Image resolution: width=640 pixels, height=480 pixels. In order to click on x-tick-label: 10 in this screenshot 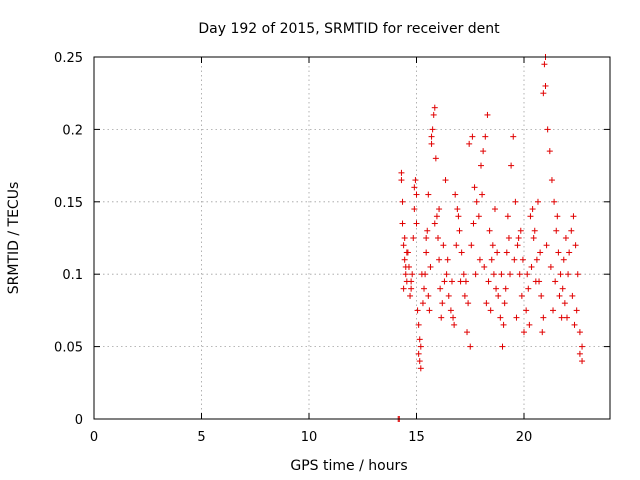, I will do `click(309, 437)`.